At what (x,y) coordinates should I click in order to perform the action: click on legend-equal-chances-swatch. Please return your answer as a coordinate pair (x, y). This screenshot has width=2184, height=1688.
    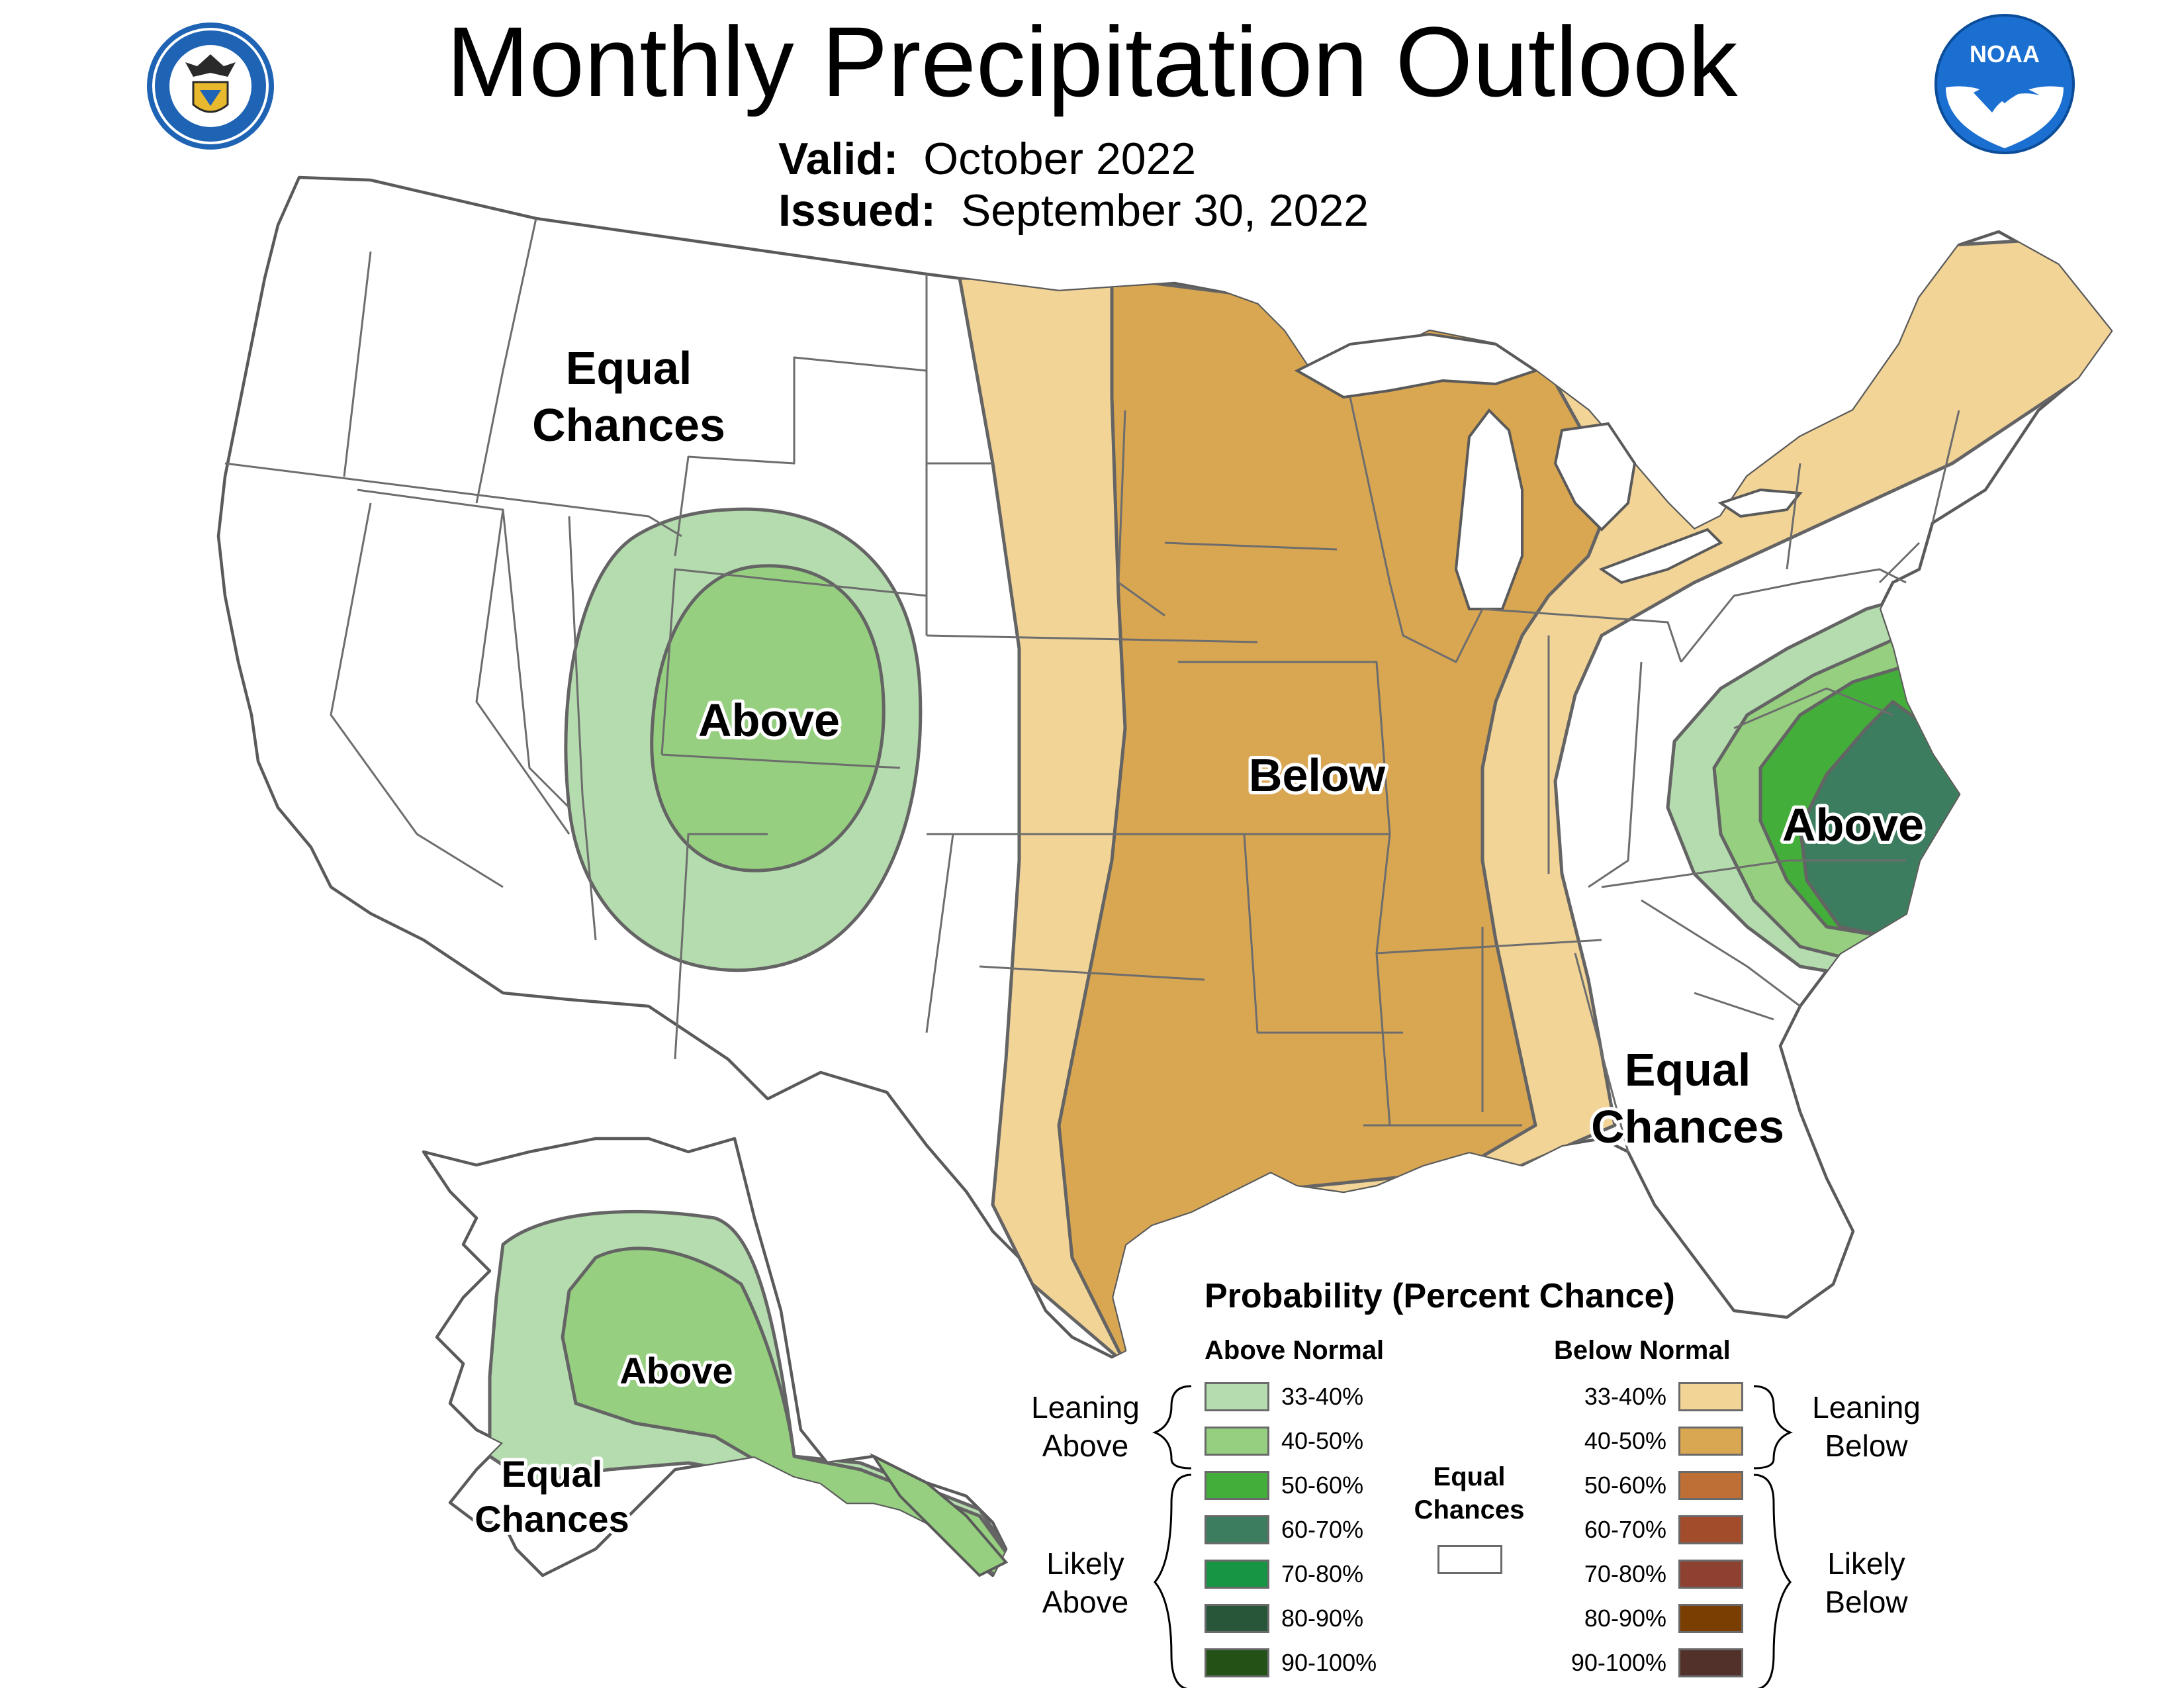
    Looking at the image, I should click on (1470, 1559).